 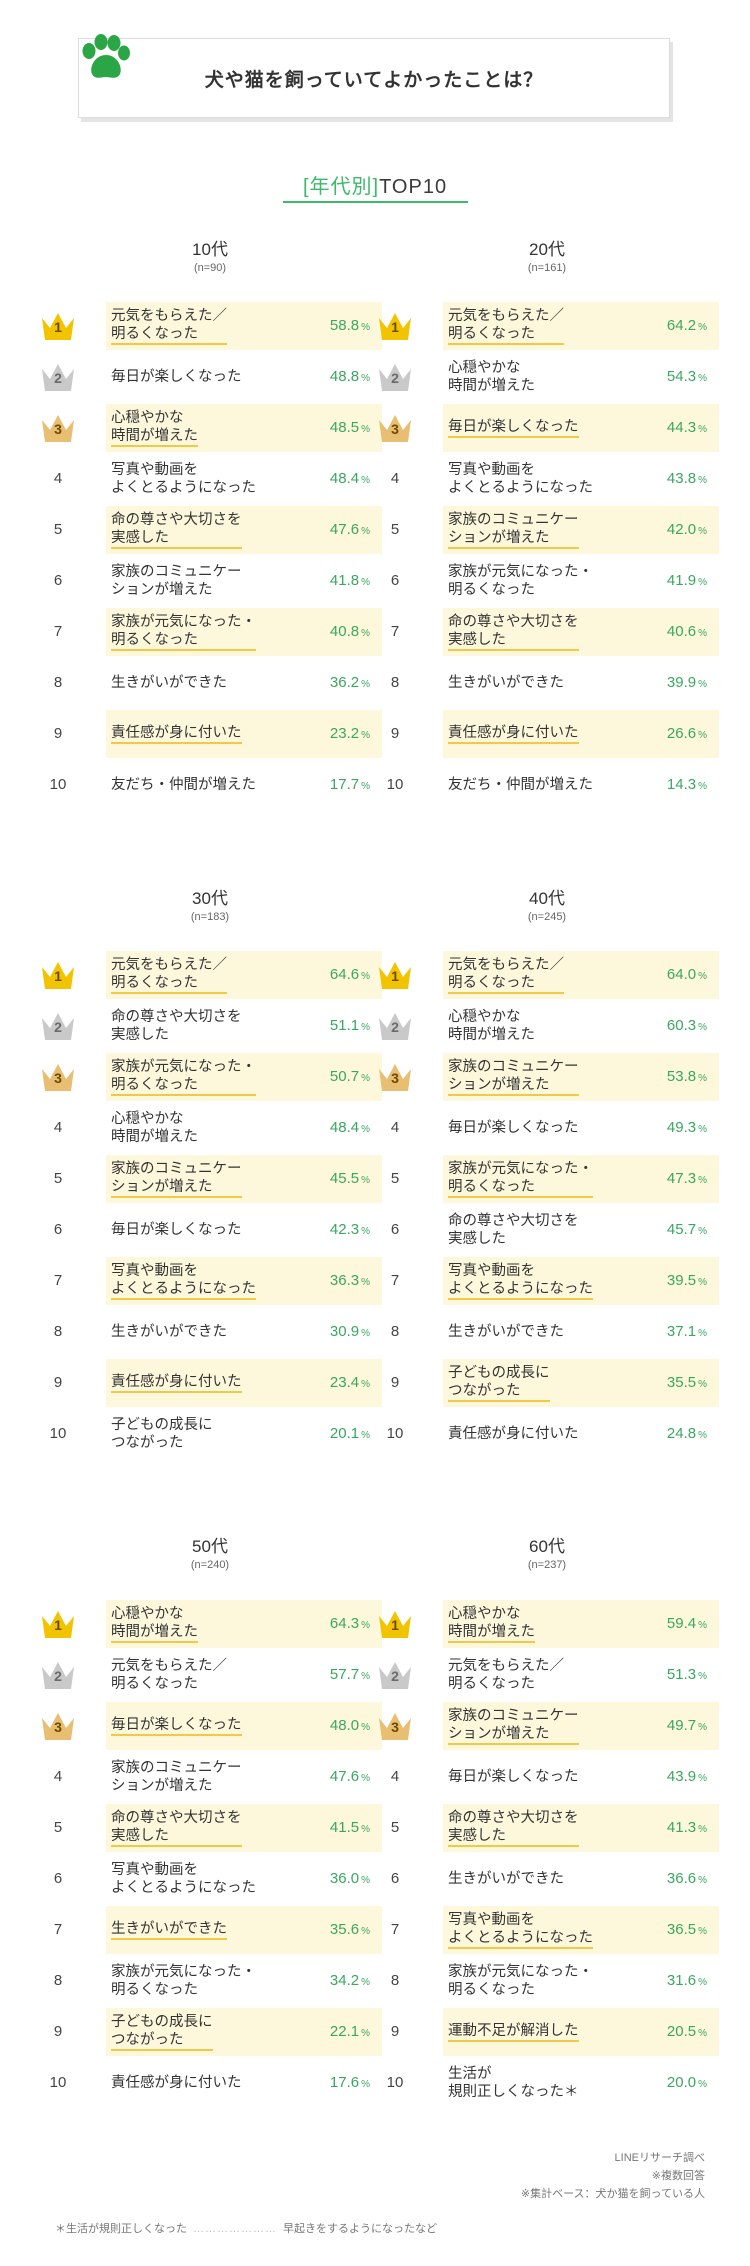 I want to click on item-label: 責任感が身に付いた, so click(x=513, y=1434).